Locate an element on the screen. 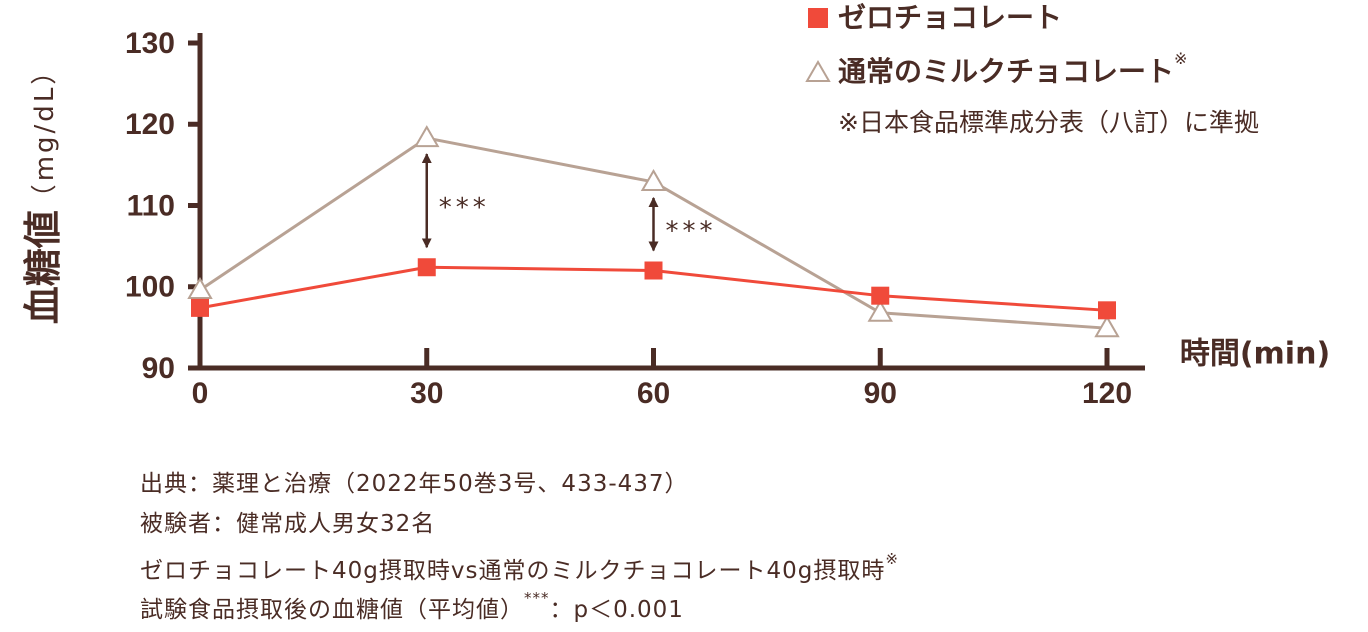 The height and width of the screenshot is (632, 1368). y-tick-label: 110 is located at coordinates (151, 205).